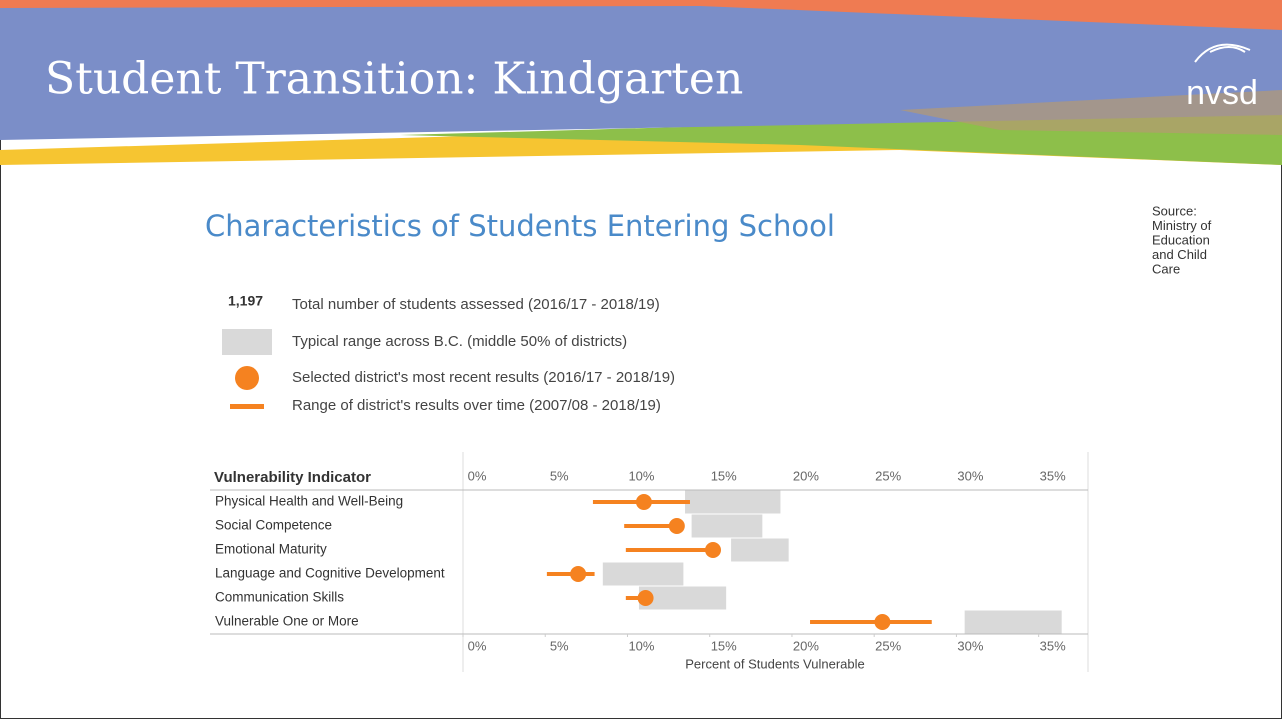 The image size is (1282, 719). What do you see at coordinates (271, 549) in the screenshot?
I see `category-label: Emotional Maturity` at bounding box center [271, 549].